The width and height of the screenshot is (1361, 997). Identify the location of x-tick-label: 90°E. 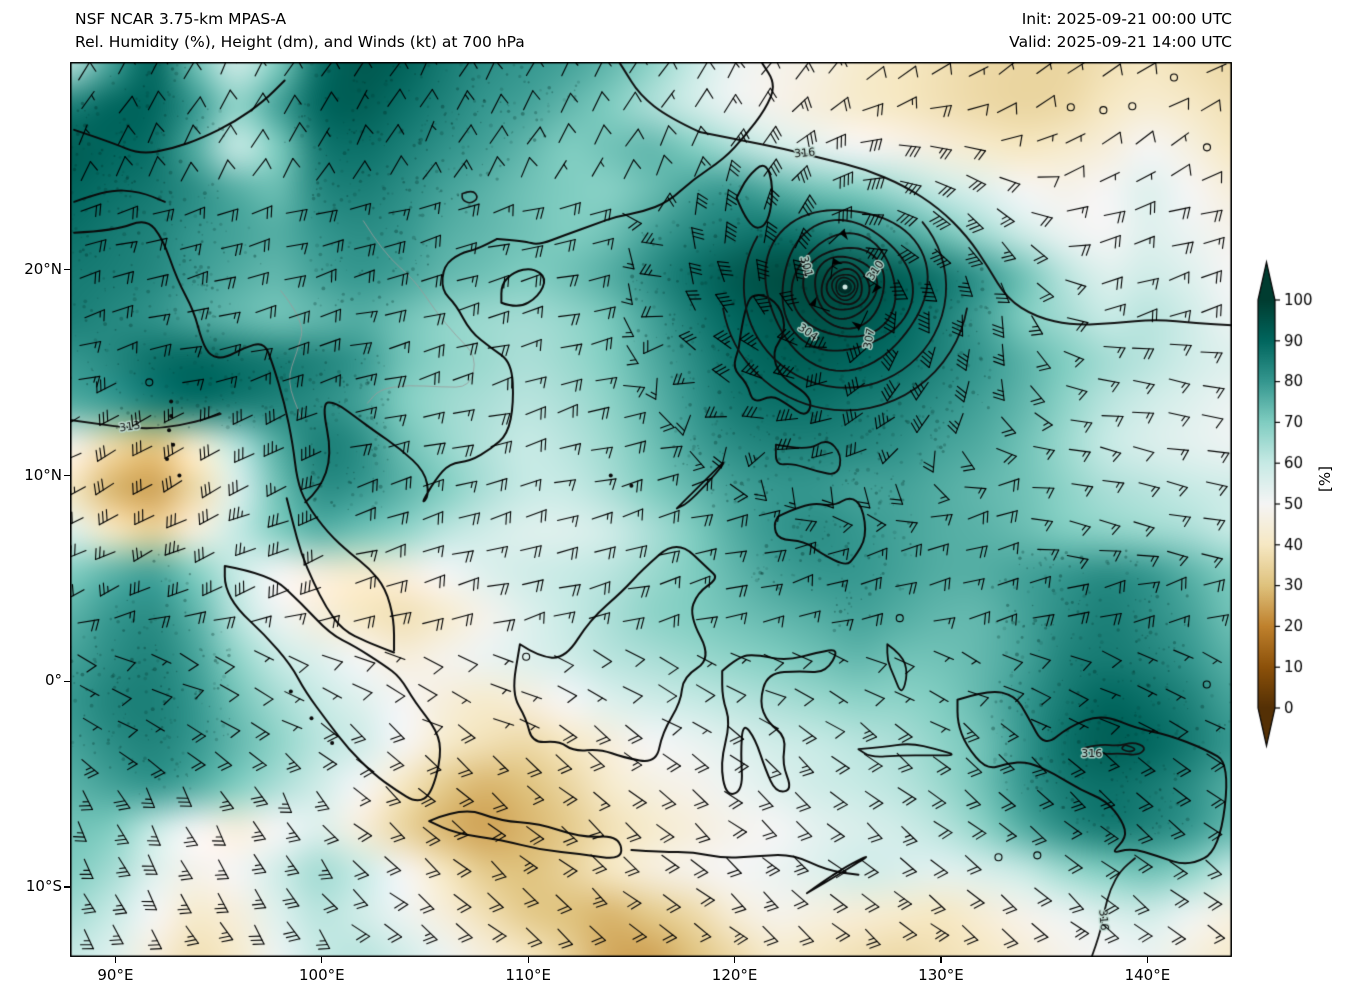
(115, 975).